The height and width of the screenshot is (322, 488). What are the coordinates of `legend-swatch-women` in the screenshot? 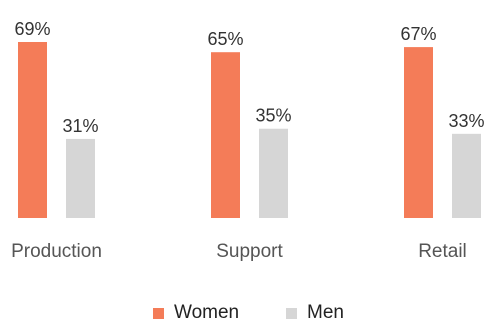 It's located at (158, 313).